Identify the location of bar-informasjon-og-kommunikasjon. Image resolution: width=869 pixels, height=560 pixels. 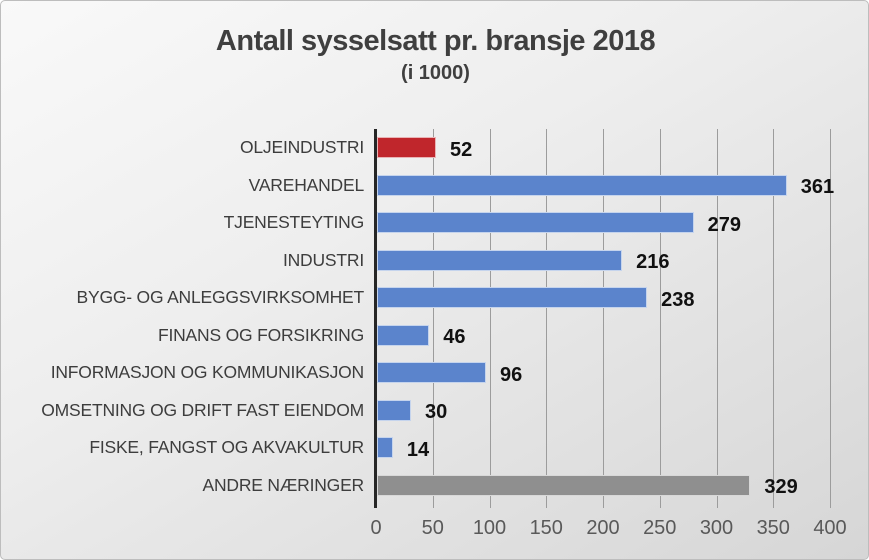
(431, 373).